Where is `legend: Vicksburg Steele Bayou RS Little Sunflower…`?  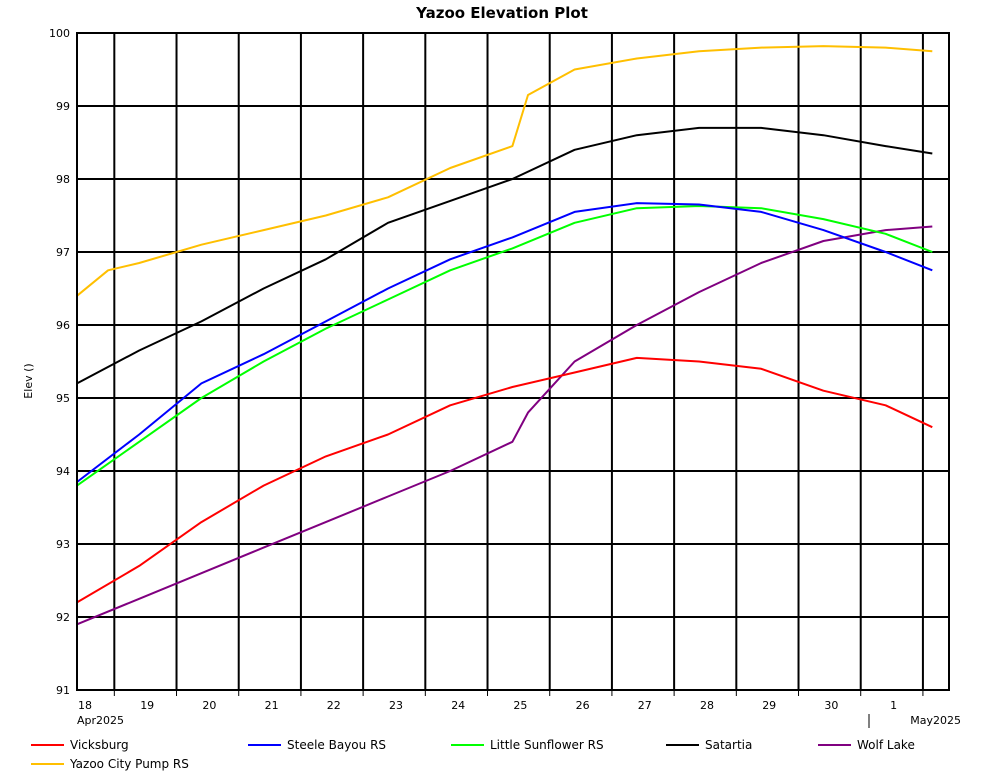
legend: Vicksburg Steele Bayou RS Little Sunflower… is located at coordinates (473, 754).